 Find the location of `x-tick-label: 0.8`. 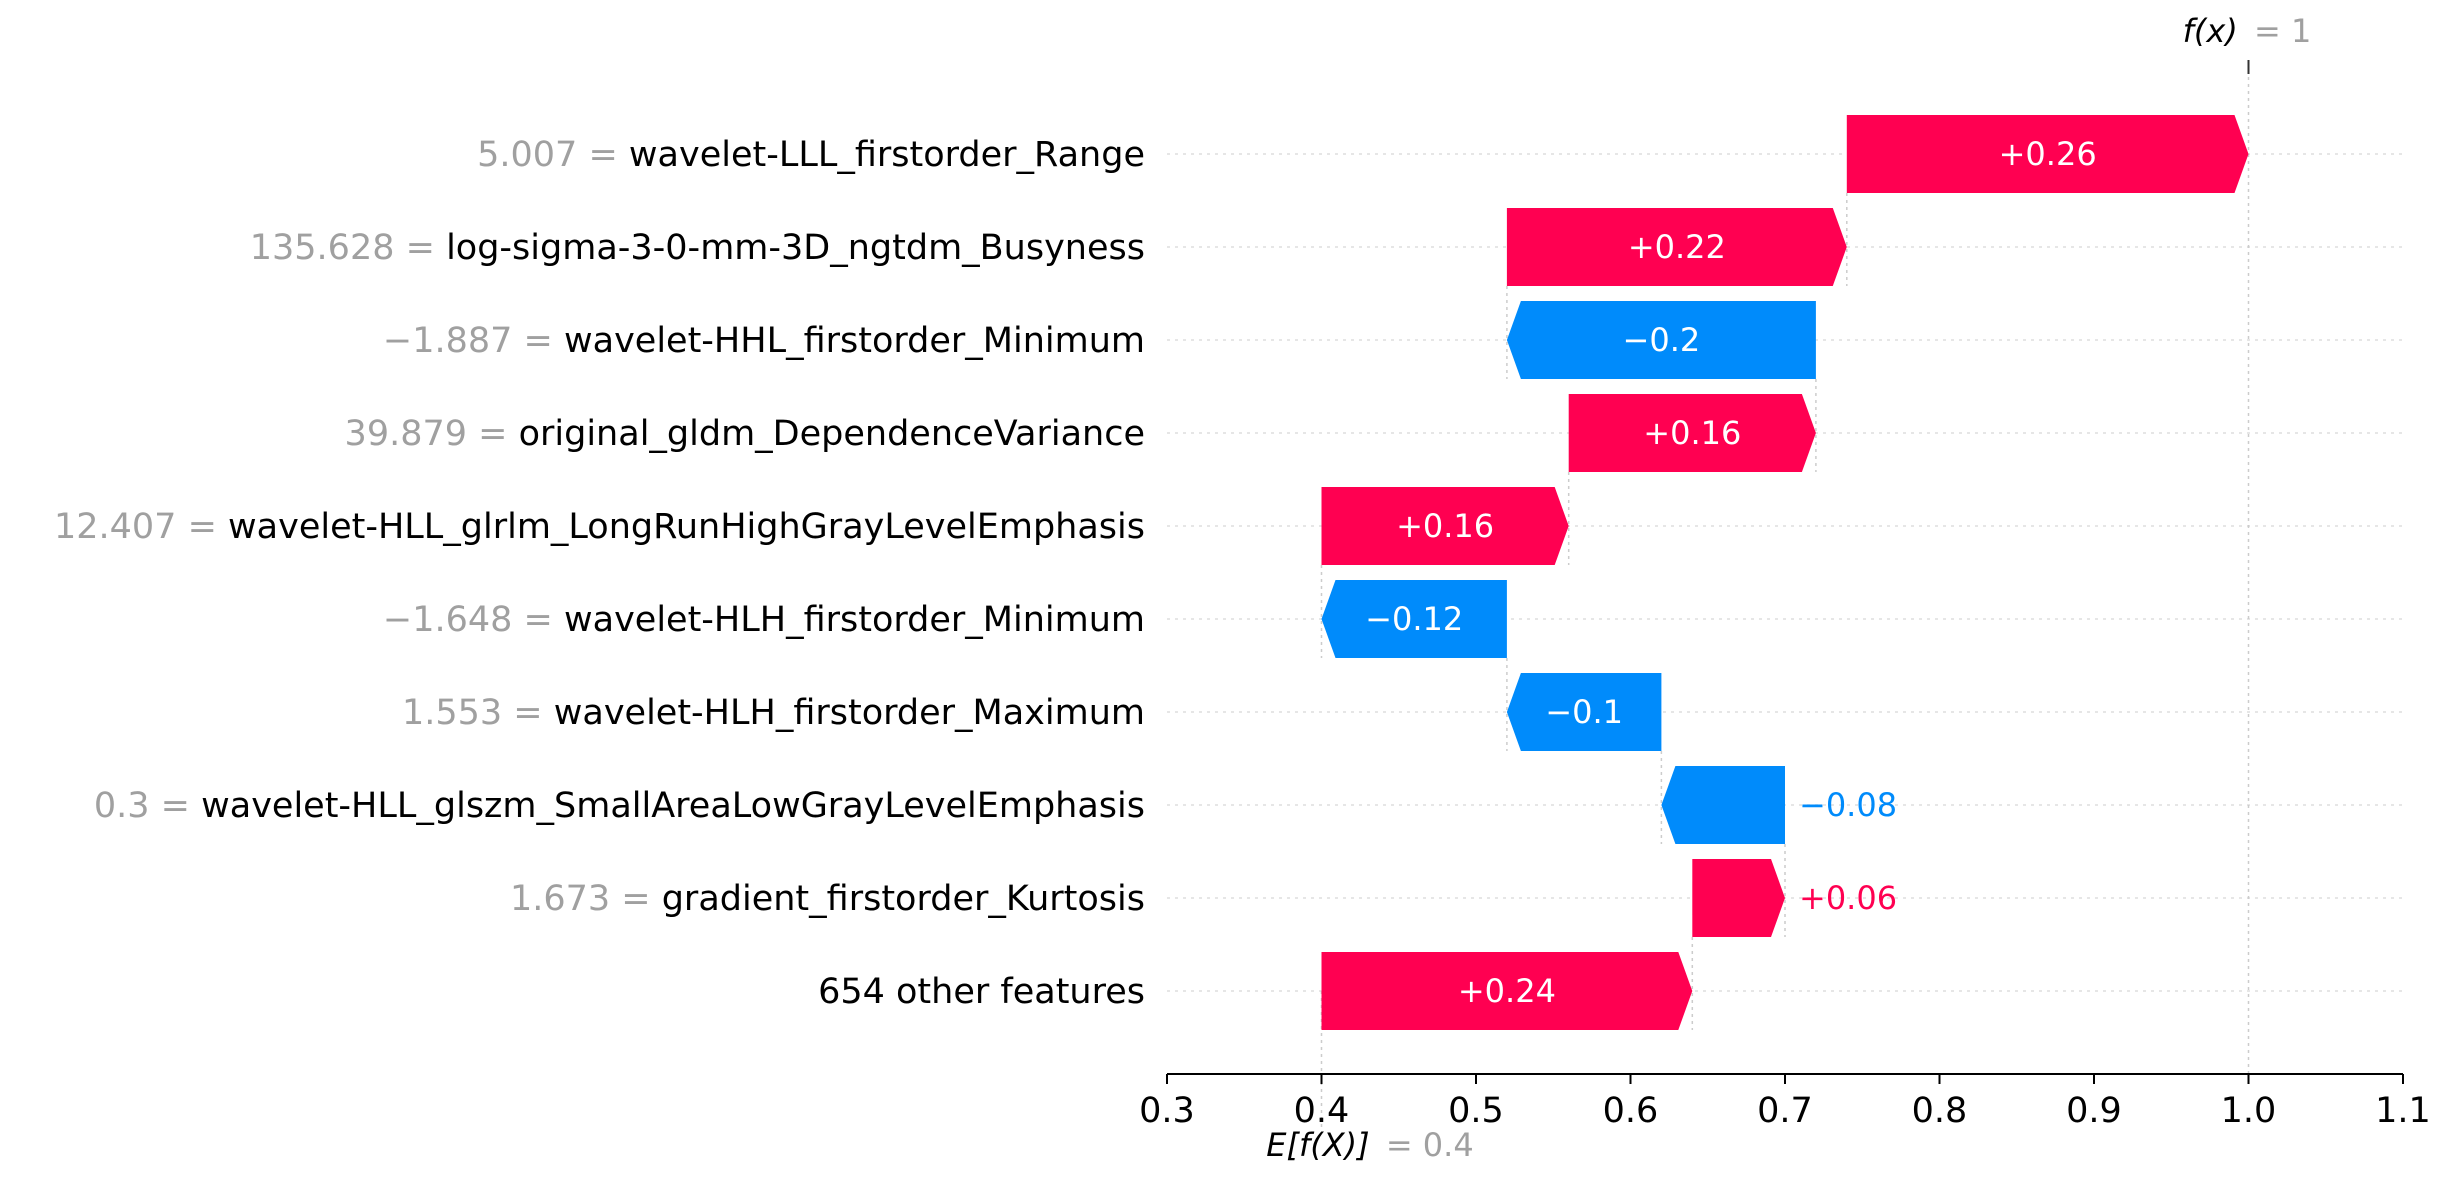

x-tick-label: 0.8 is located at coordinates (1940, 1111).